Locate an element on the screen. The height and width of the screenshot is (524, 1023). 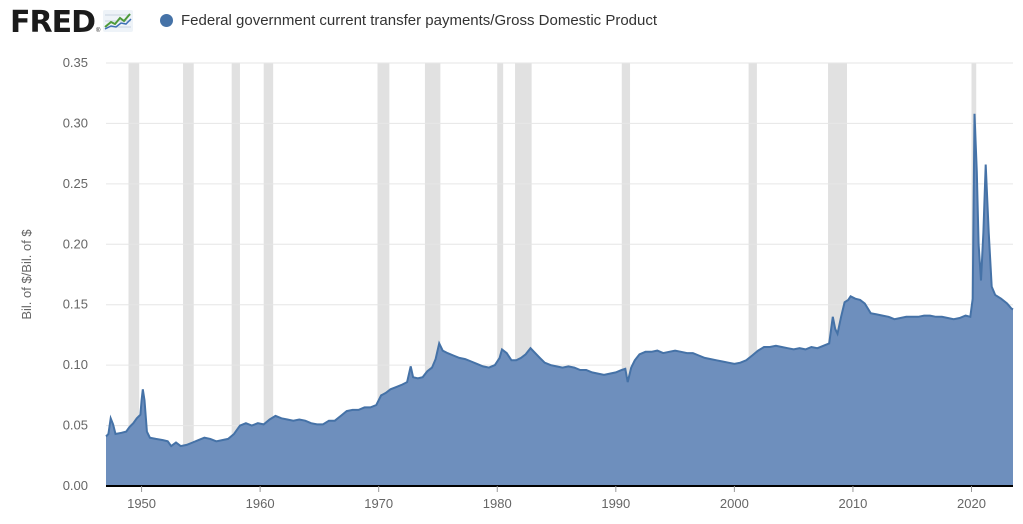
x-tick-label: 2020 is located at coordinates (971, 503).